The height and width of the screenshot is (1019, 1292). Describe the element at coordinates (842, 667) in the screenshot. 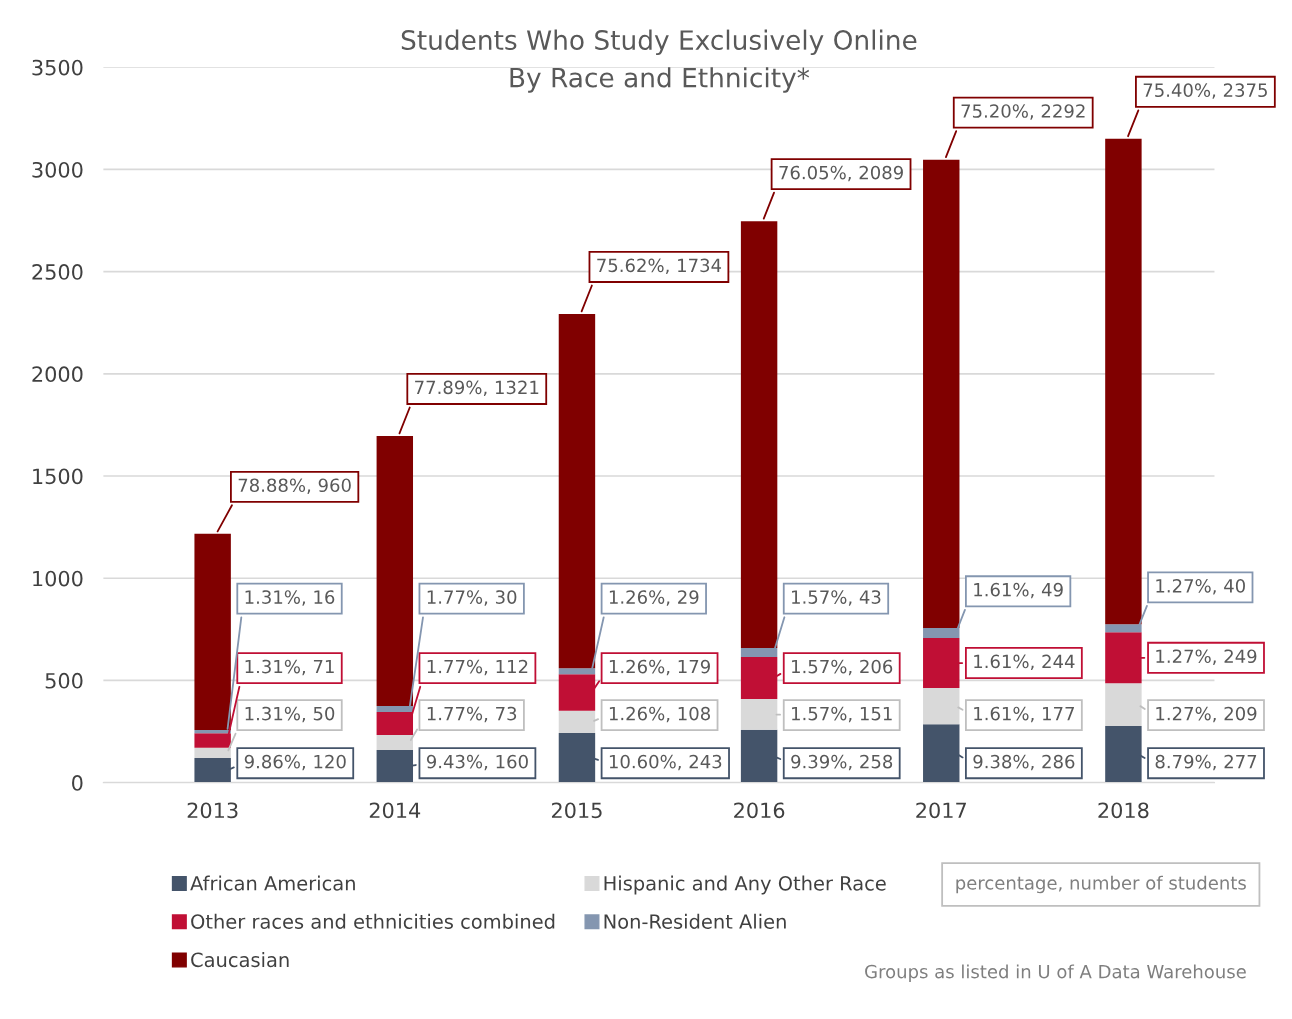

I see `data-label: 1.57%, 206` at that location.